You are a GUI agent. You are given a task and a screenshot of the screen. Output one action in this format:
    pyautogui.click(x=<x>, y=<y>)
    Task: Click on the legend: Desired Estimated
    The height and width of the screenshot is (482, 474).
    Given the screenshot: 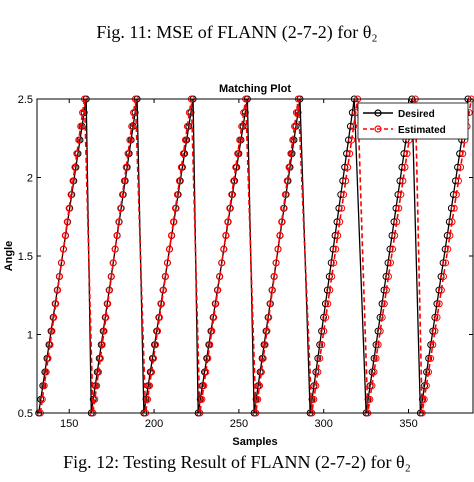 What is the action you would take?
    pyautogui.click(x=413, y=121)
    